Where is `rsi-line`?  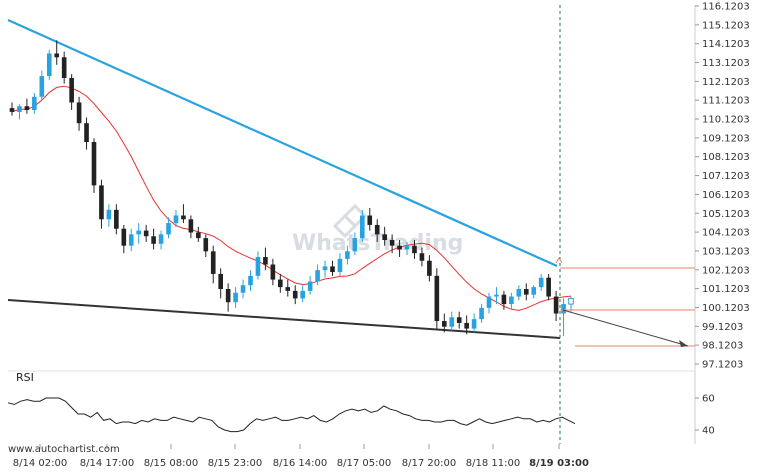
rsi-line is located at coordinates (291, 415).